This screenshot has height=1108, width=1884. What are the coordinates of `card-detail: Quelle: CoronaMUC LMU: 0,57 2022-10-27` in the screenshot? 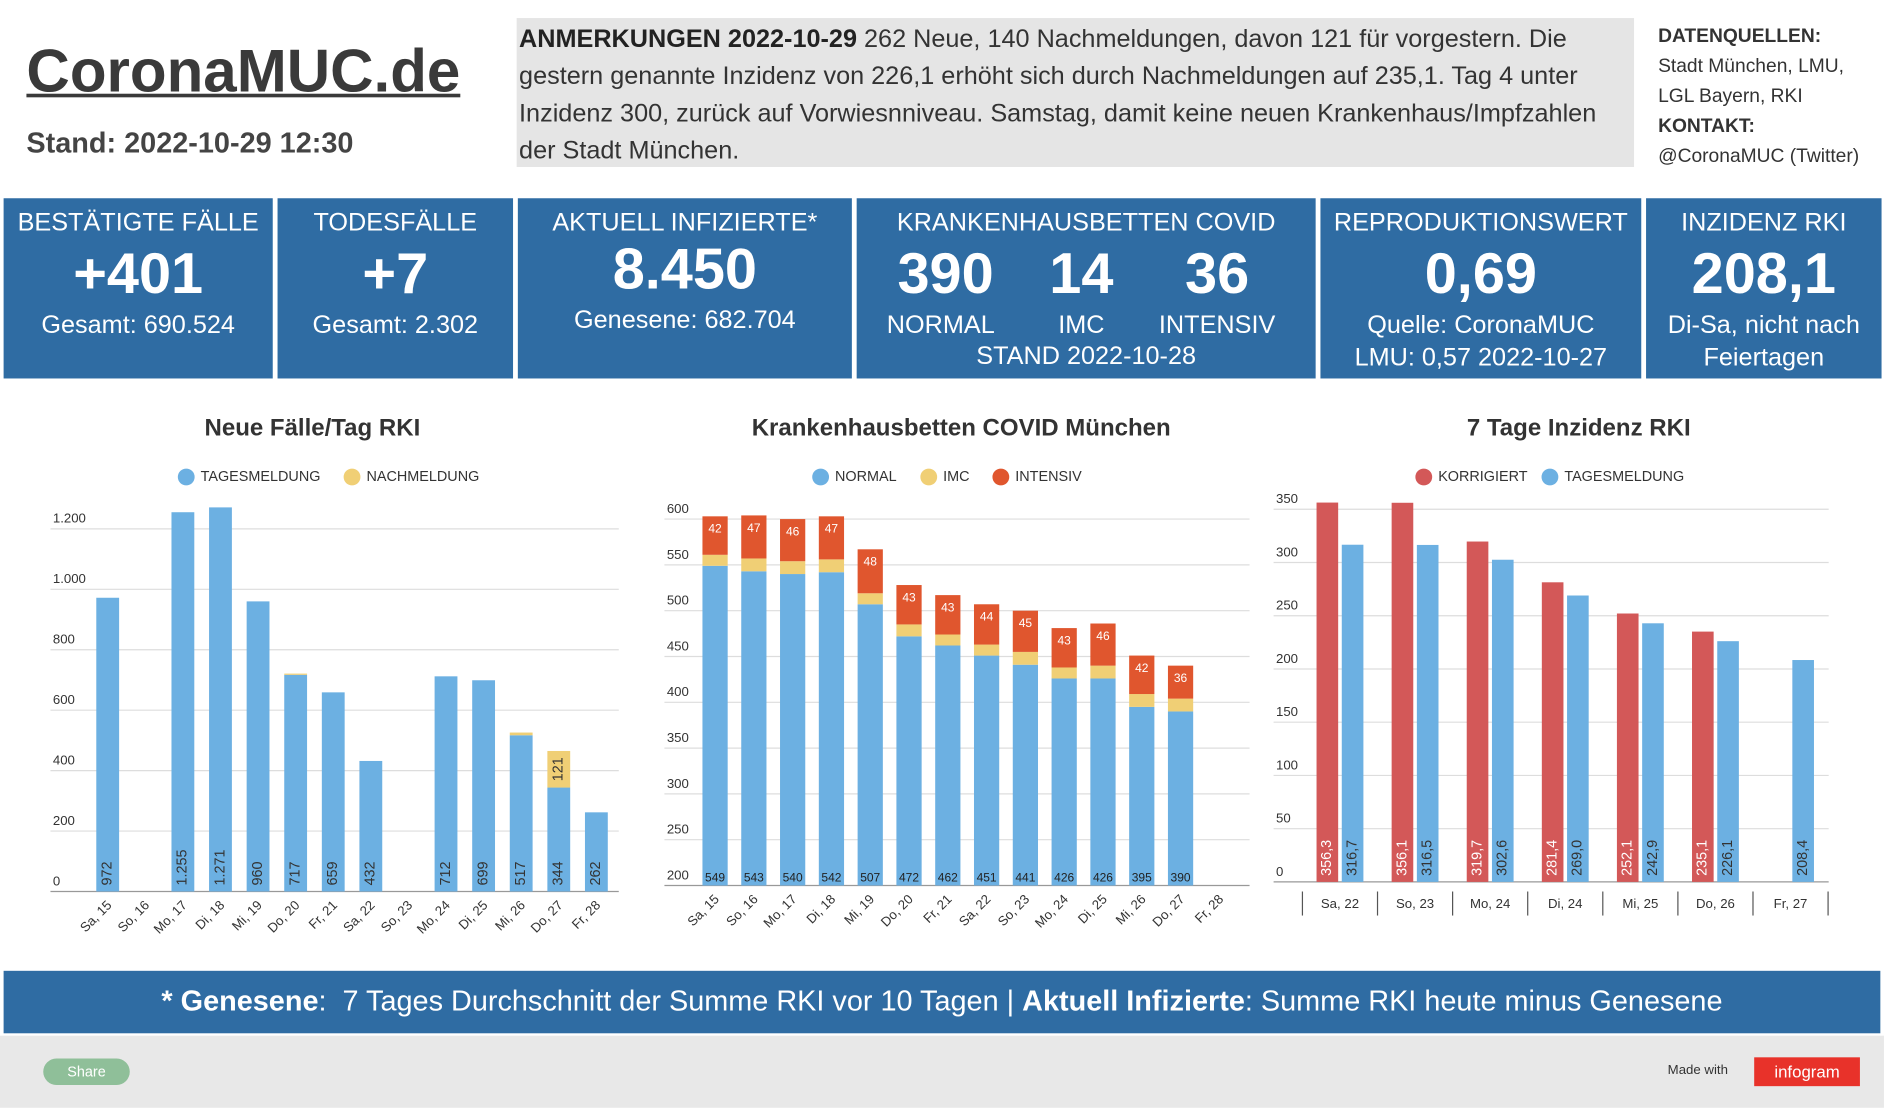 It's located at (1480, 341).